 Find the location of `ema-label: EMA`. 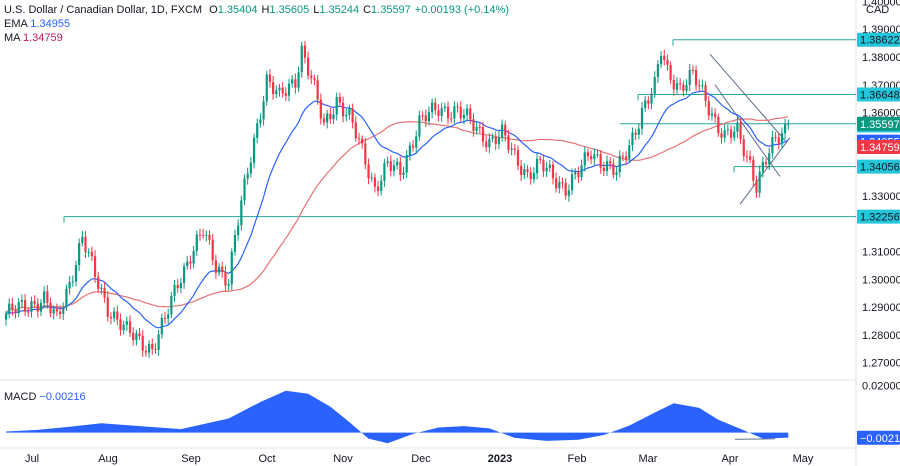

ema-label: EMA is located at coordinates (16, 24).